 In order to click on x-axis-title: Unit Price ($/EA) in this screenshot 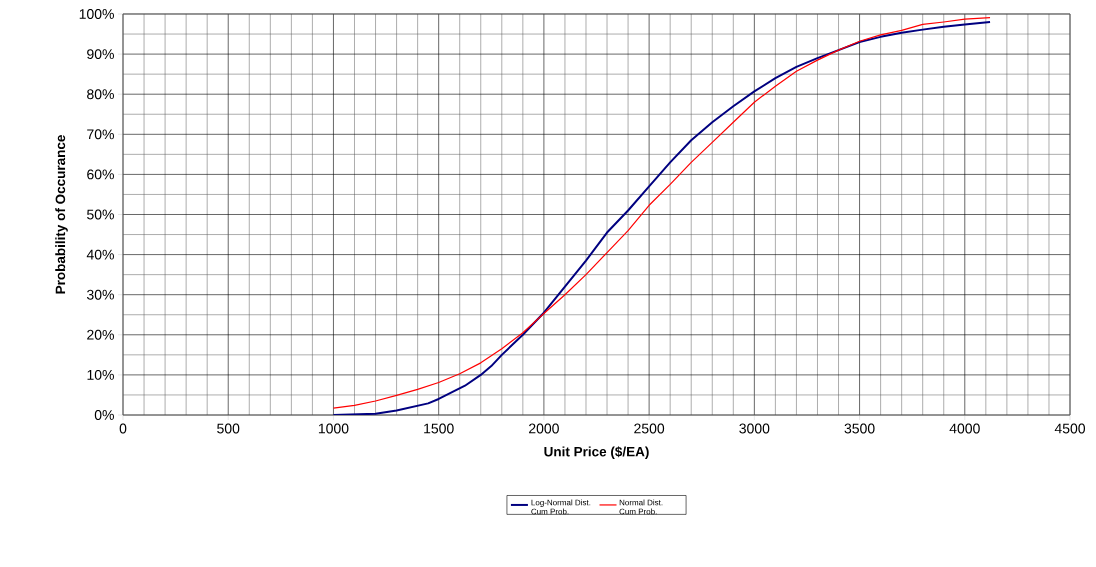, I will do `click(596, 453)`.